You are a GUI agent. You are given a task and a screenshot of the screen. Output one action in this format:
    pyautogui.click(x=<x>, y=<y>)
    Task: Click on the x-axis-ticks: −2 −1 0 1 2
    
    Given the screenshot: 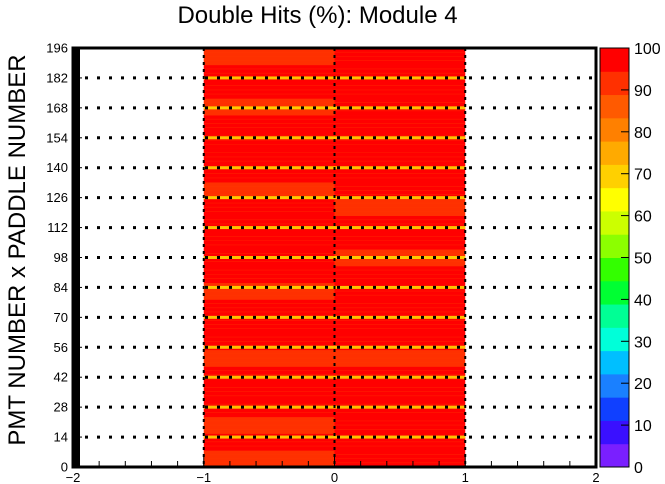 What is the action you would take?
    pyautogui.click(x=333, y=469)
    